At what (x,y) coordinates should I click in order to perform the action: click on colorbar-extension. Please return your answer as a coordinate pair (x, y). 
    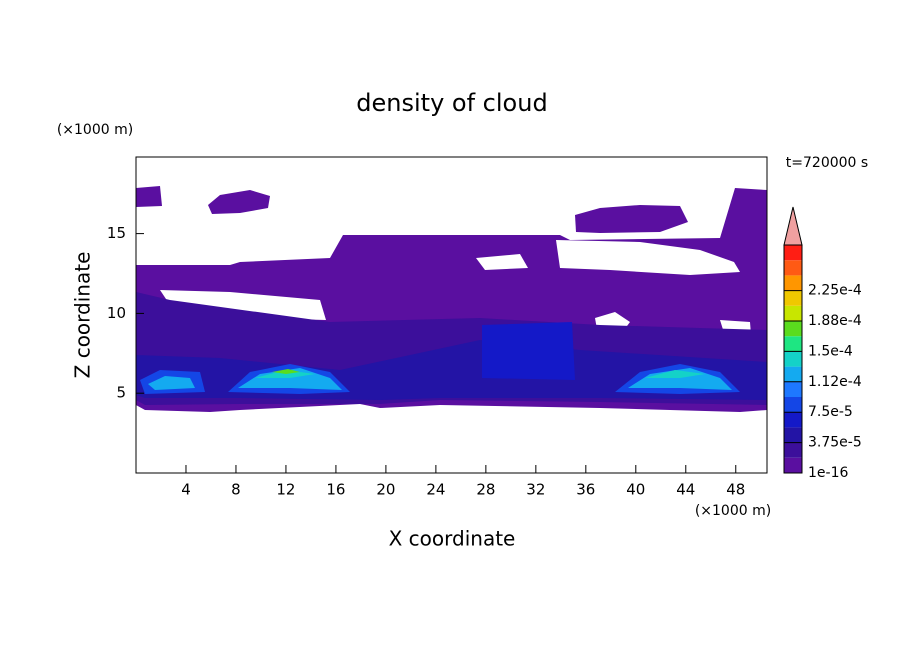
    Looking at the image, I should click on (793, 226).